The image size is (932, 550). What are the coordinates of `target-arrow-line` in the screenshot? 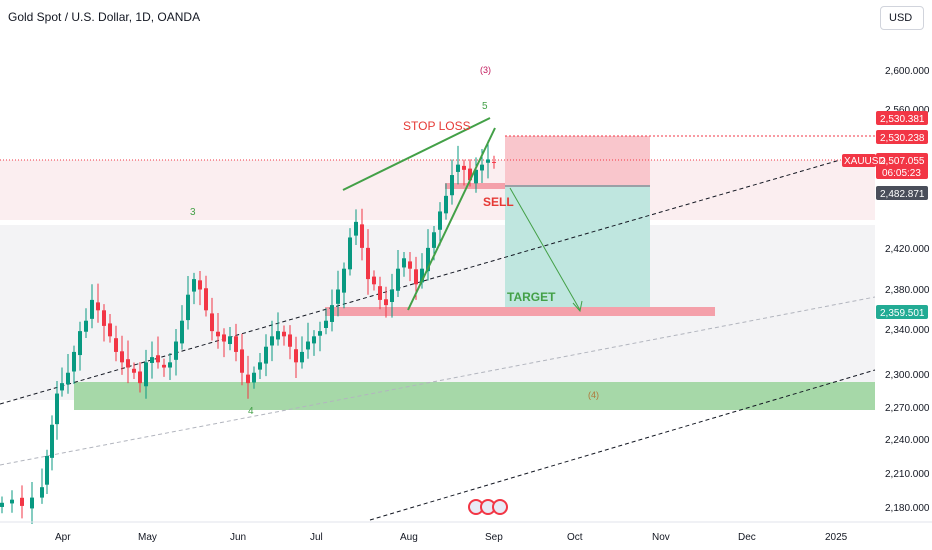 It's located at (545, 249).